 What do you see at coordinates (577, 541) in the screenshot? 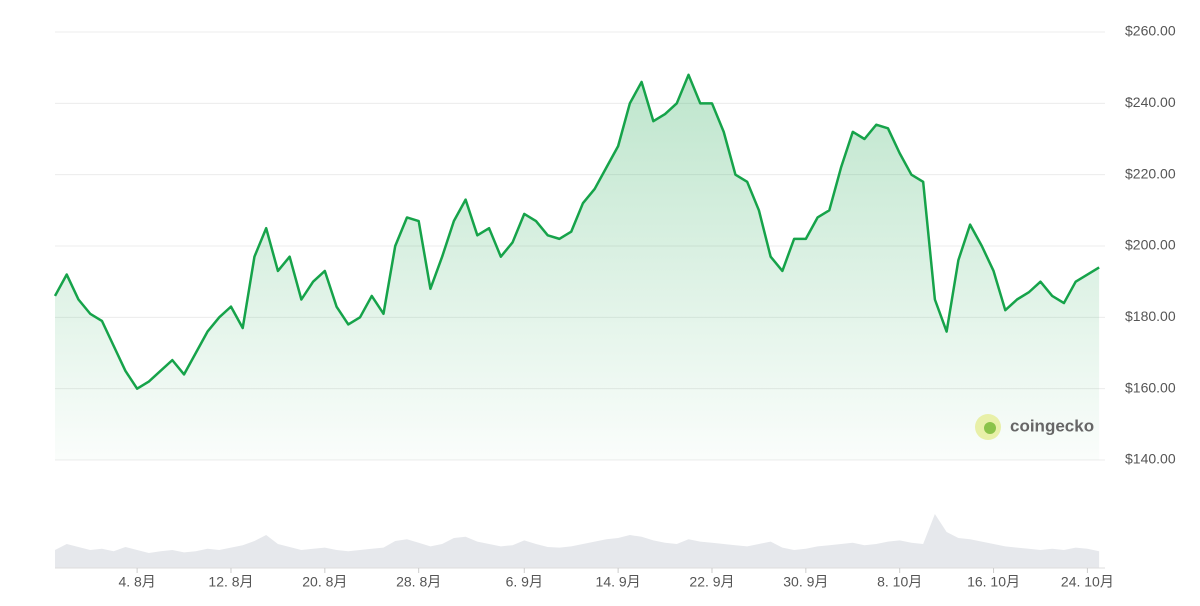
I see `volume-area` at bounding box center [577, 541].